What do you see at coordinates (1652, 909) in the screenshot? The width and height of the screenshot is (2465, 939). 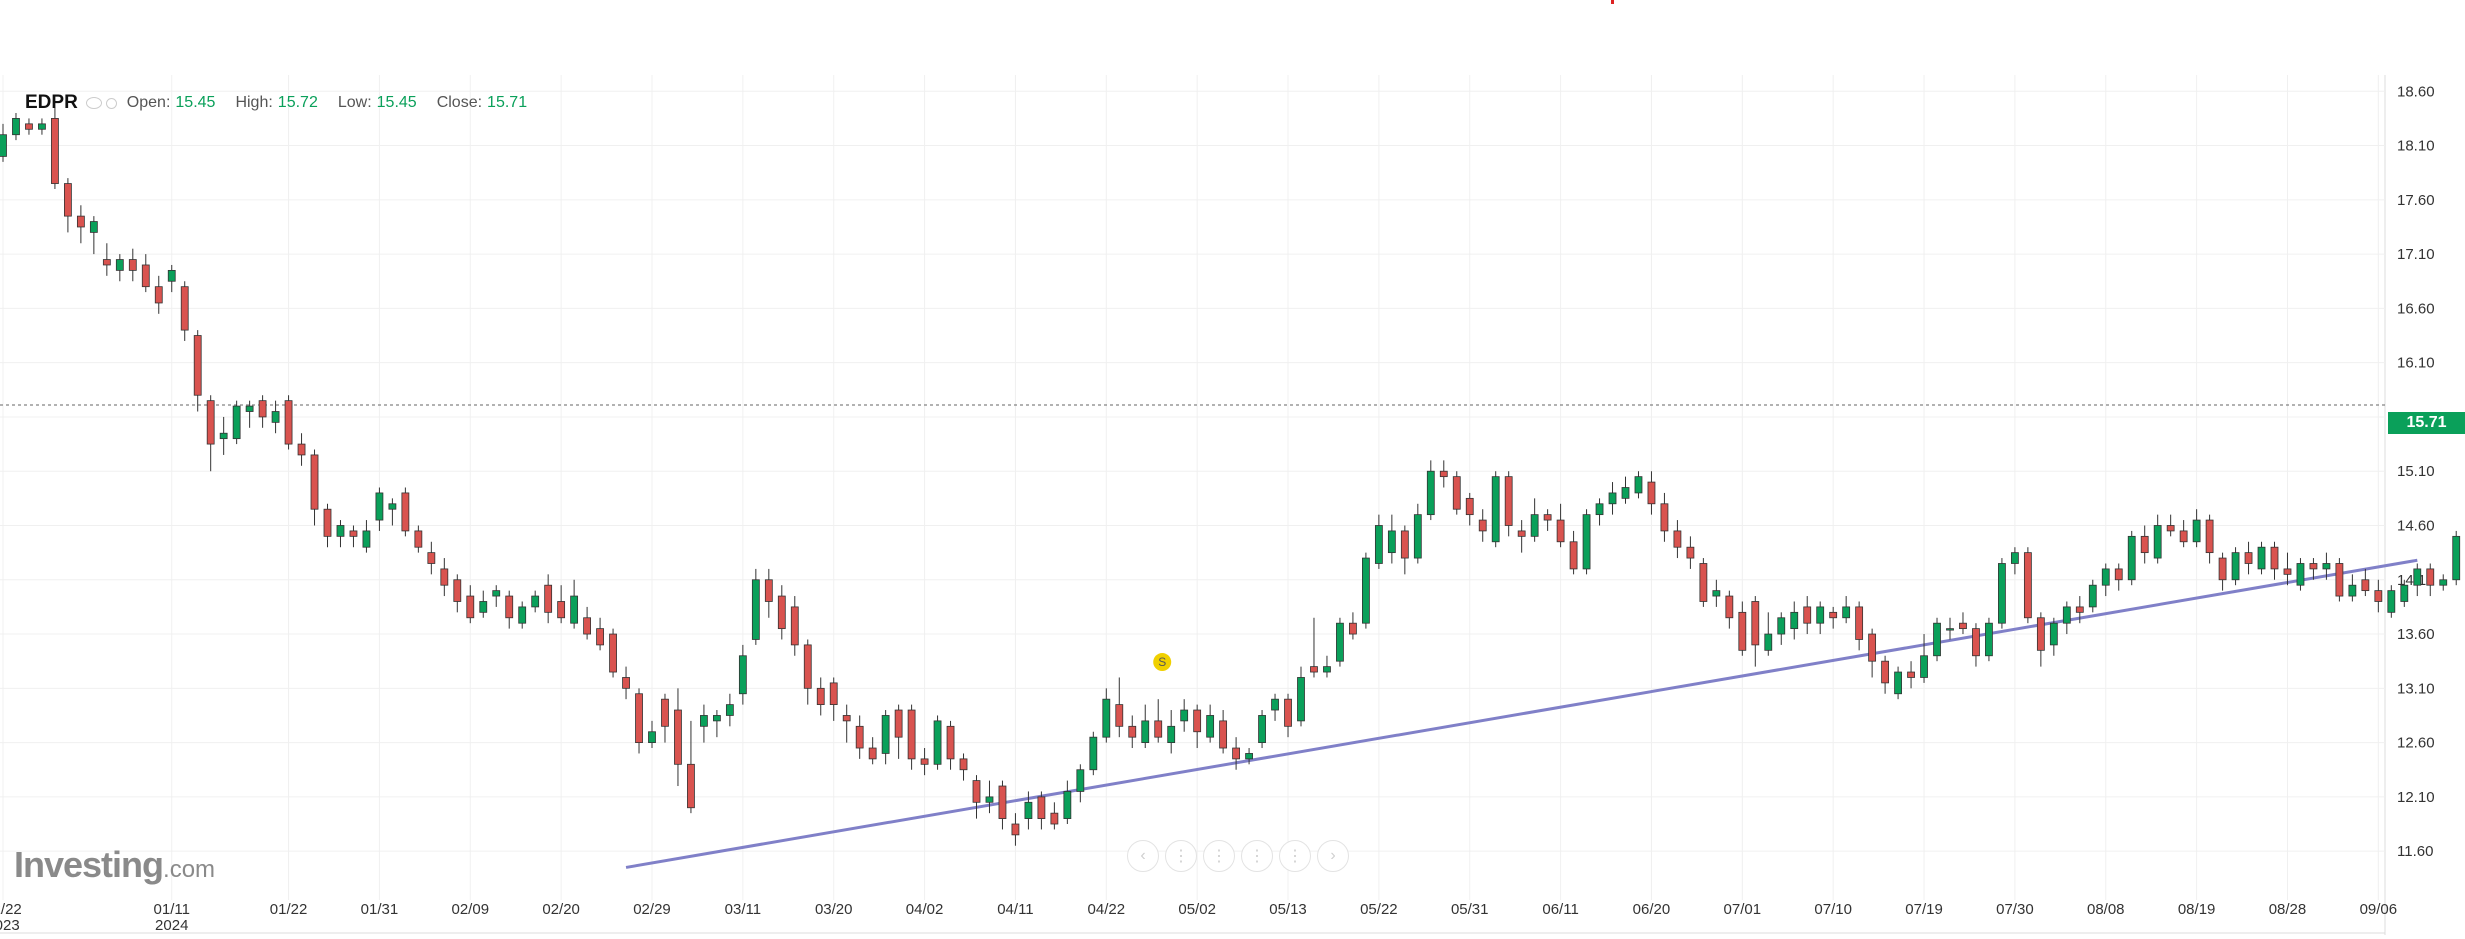 I see `x-tick-label: 06/20` at bounding box center [1652, 909].